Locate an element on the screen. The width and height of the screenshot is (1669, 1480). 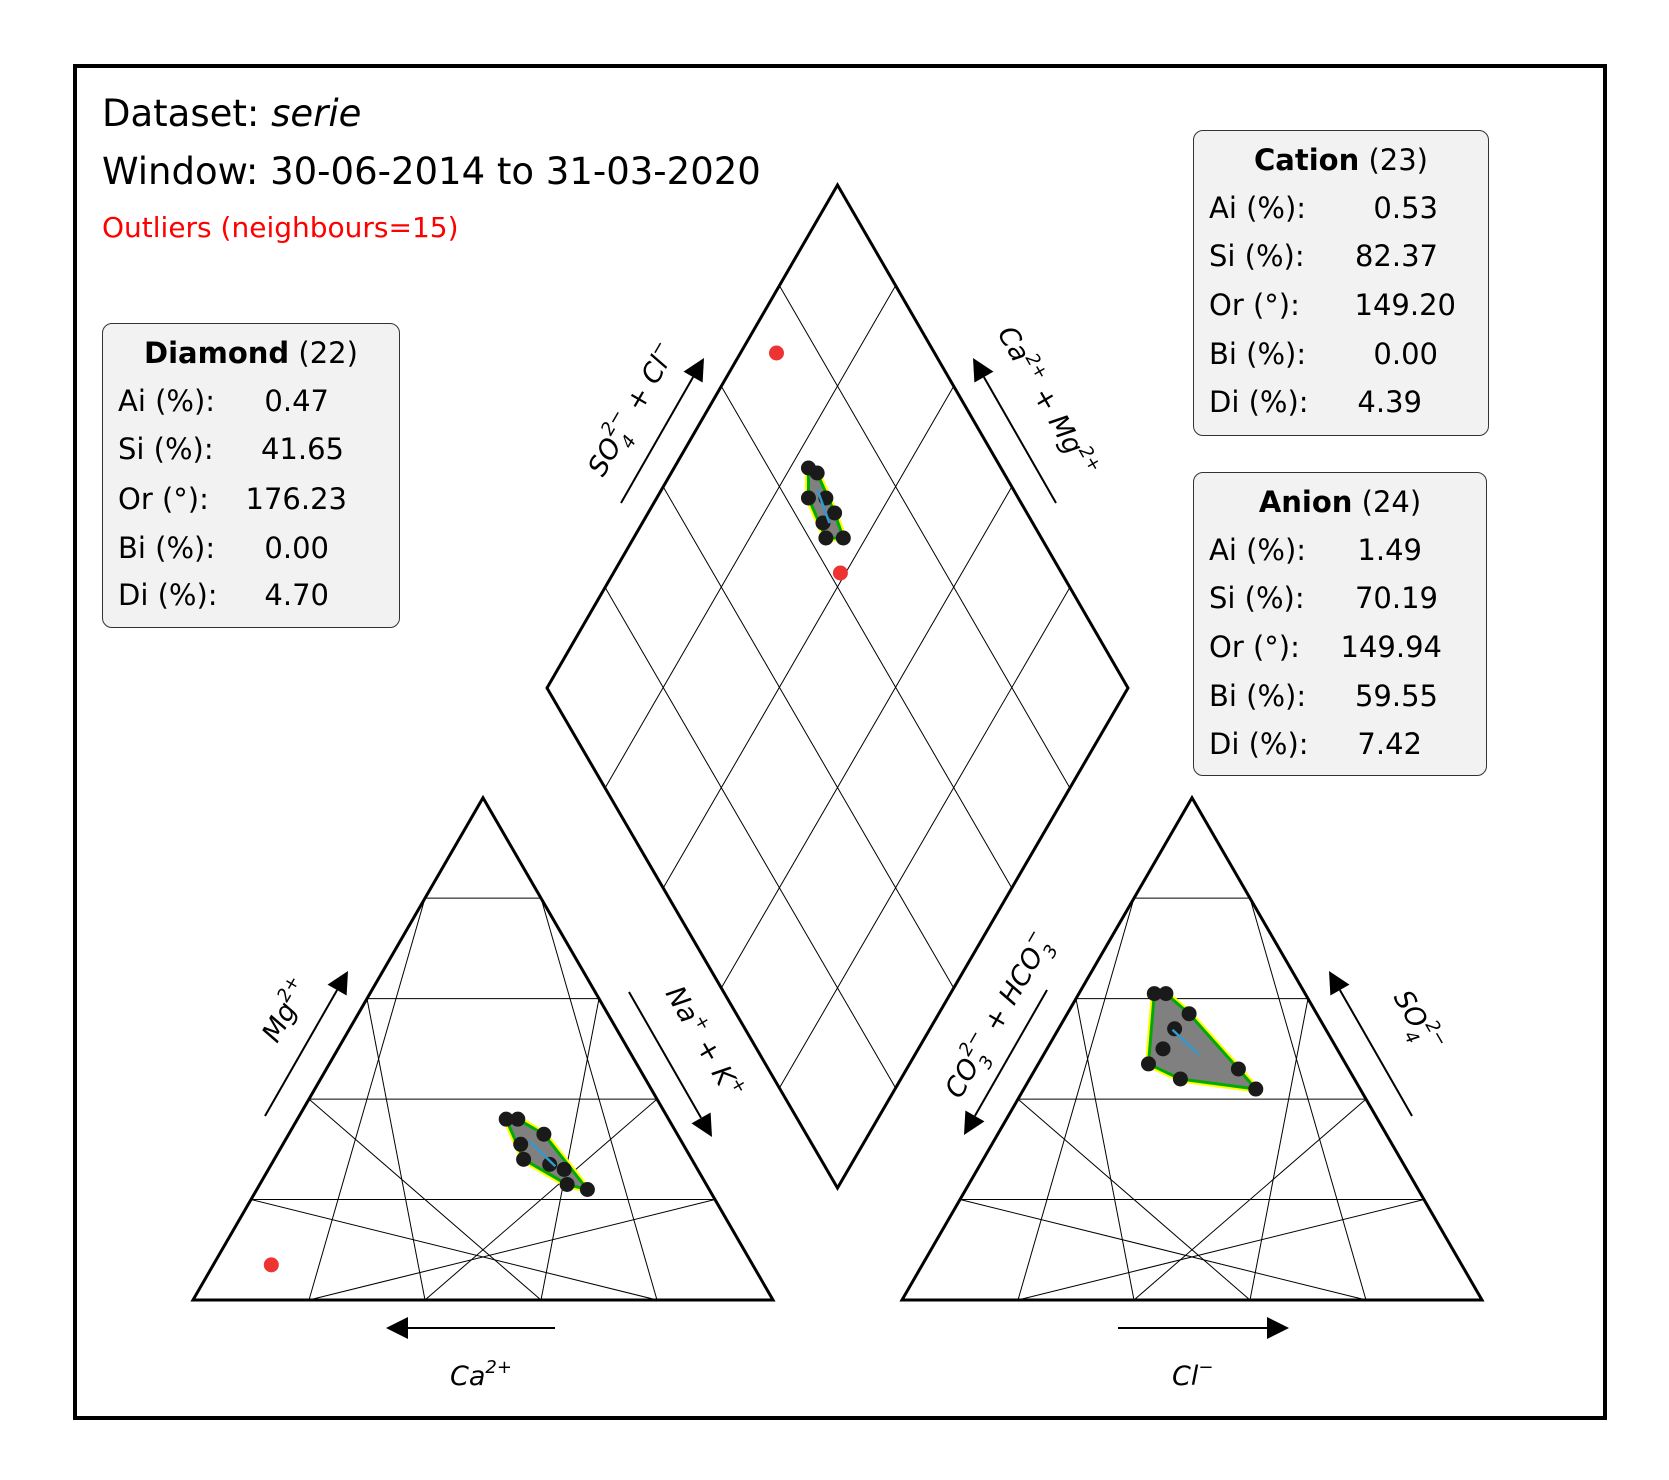
diamond-left-axis-arrow-head is located at coordinates (693, 370).